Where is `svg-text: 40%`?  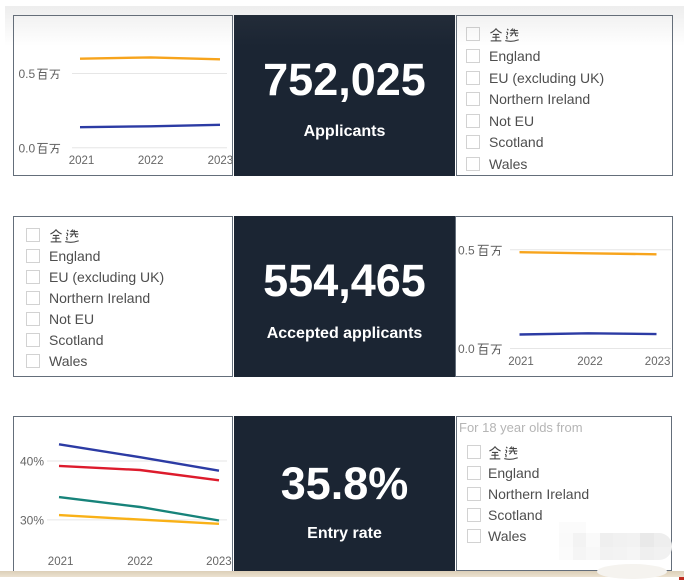 svg-text: 40% is located at coordinates (32, 462).